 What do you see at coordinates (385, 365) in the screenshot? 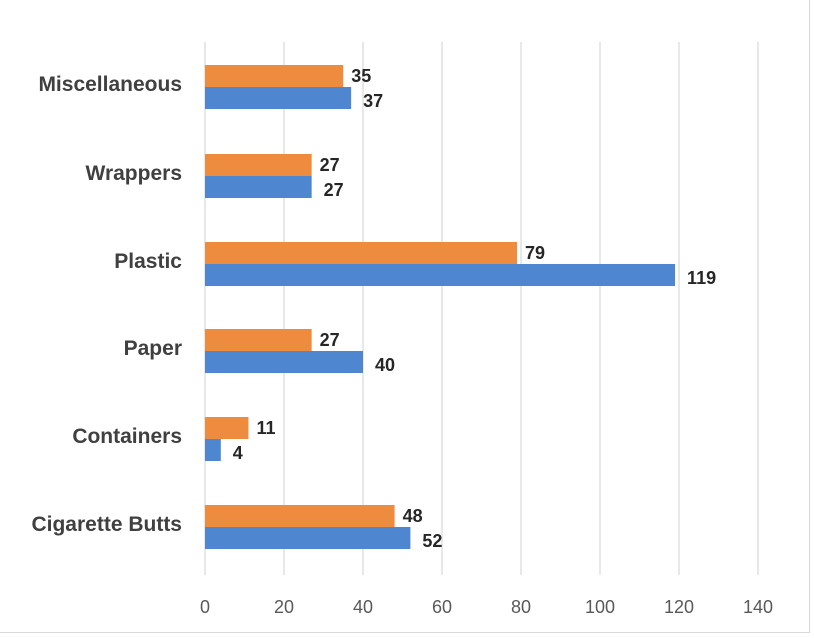
I see `data-label-paper-2: 40` at bounding box center [385, 365].